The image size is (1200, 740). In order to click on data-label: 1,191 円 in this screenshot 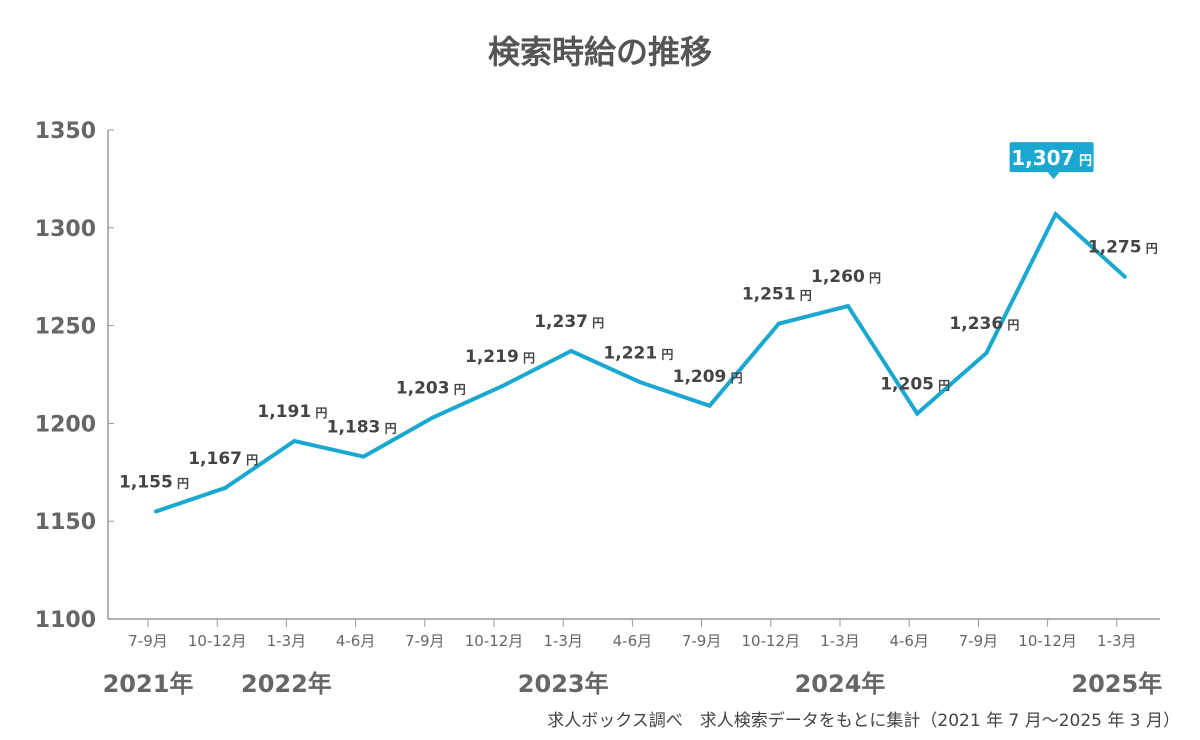, I will do `click(292, 412)`.